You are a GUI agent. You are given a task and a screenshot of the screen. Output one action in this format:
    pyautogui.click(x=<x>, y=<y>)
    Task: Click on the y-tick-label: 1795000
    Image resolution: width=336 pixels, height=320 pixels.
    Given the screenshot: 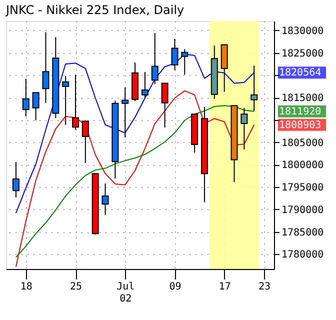 What is the action you would take?
    pyautogui.click(x=303, y=188)
    